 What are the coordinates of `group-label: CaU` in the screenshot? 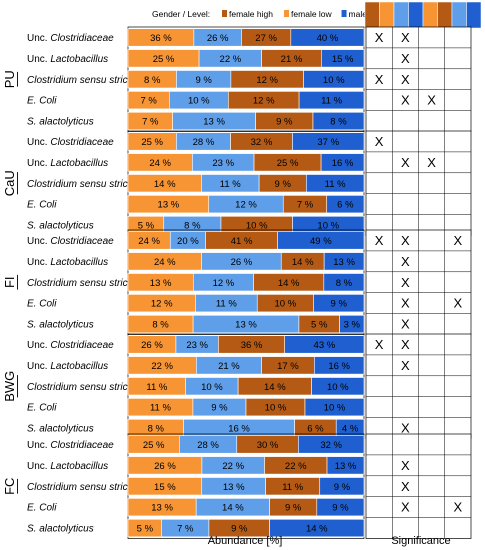 It's located at (9, 183).